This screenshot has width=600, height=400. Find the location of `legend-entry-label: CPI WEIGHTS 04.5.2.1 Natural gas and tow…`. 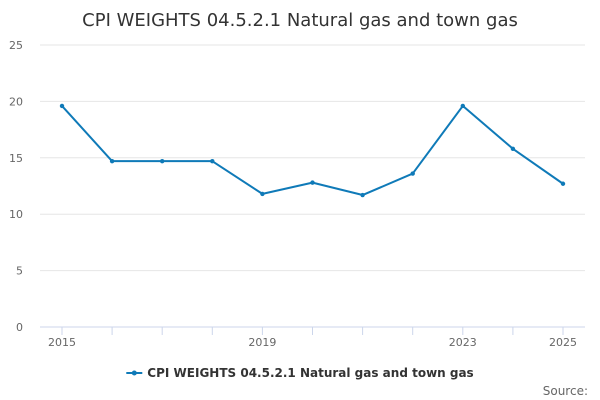

legend-entry-label: CPI WEIGHTS 04.5.2.1 Natural gas and tow… is located at coordinates (310, 373).